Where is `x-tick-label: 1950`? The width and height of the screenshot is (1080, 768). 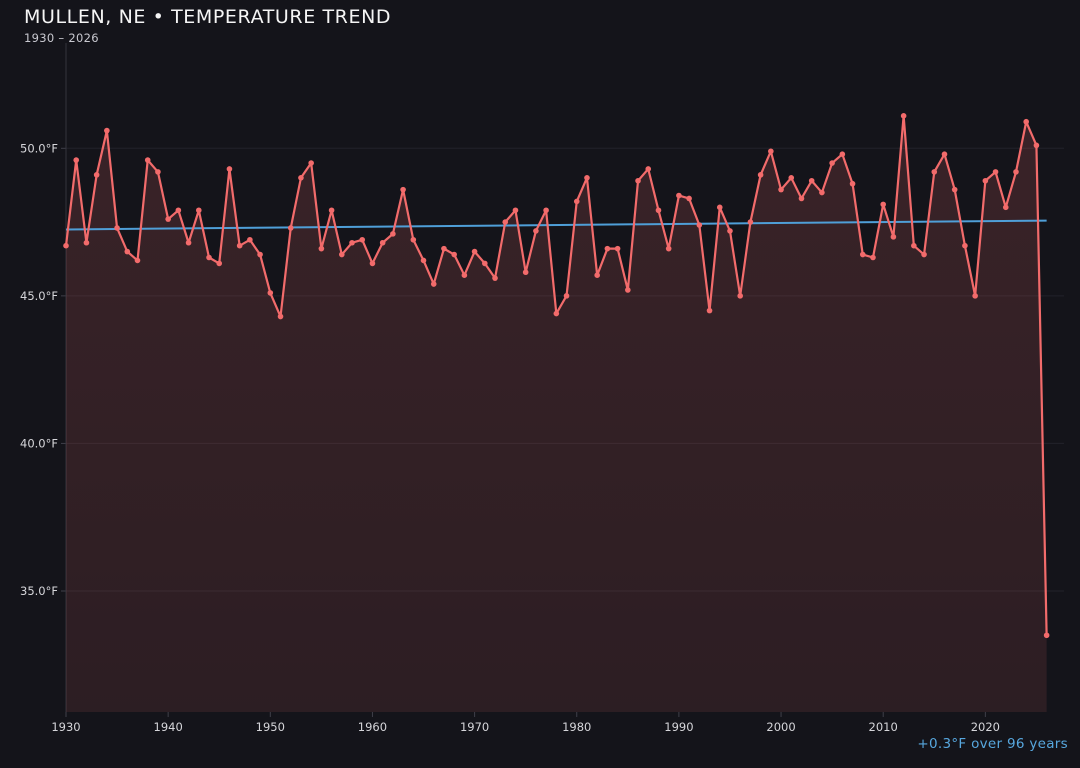
x-tick-label: 1950 is located at coordinates (270, 727).